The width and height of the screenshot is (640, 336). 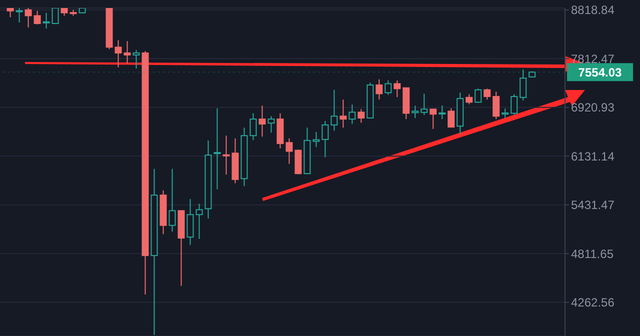 What do you see at coordinates (593, 156) in the screenshot?
I see `y-tick-label: 6131.14` at bounding box center [593, 156].